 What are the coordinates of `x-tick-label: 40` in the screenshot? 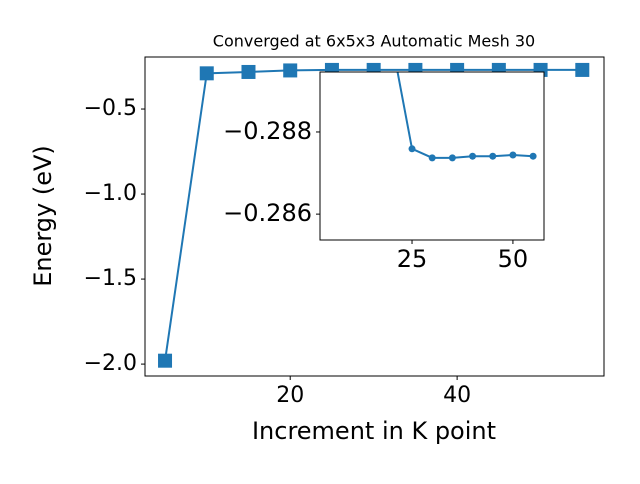 It's located at (457, 395).